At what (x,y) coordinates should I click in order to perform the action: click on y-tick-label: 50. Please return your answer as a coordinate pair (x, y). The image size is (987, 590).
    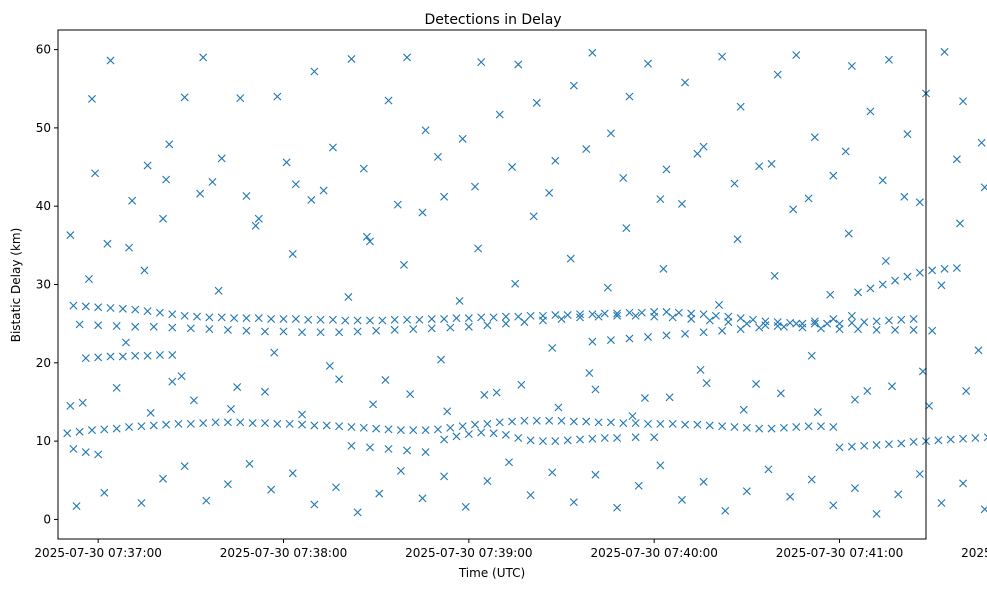
    Looking at the image, I should click on (43, 128).